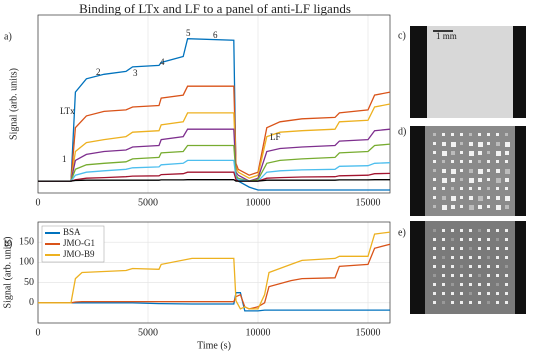 This screenshot has height=353, width=550. Describe the element at coordinates (79, 243) in the screenshot. I see `legend-label: JMO-G1` at that location.